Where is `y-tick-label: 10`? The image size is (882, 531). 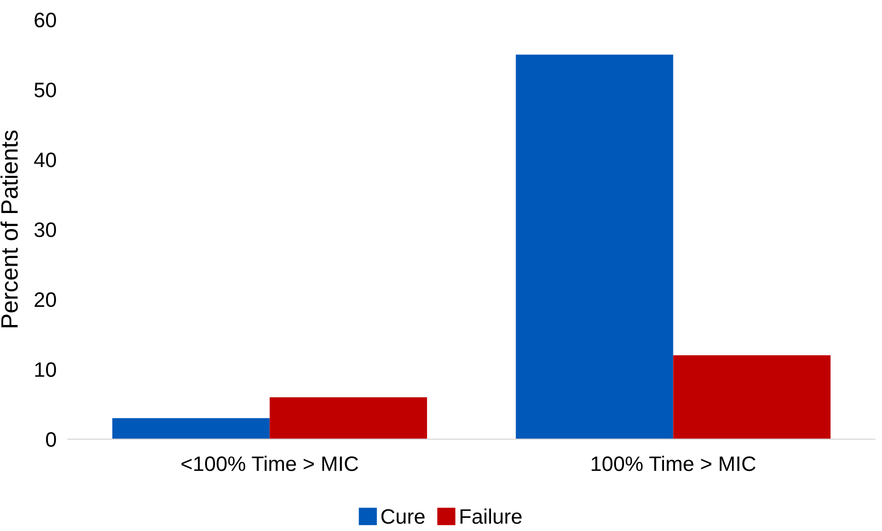
y-tick-label: 10 is located at coordinates (45, 369).